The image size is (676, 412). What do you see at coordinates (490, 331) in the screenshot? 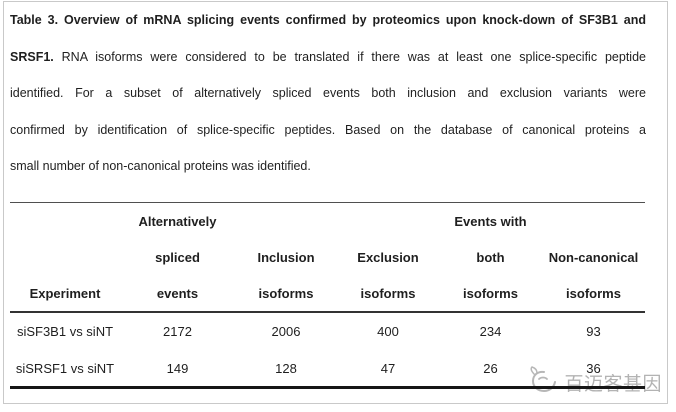
I see `cell-both-isoforms: 234` at bounding box center [490, 331].